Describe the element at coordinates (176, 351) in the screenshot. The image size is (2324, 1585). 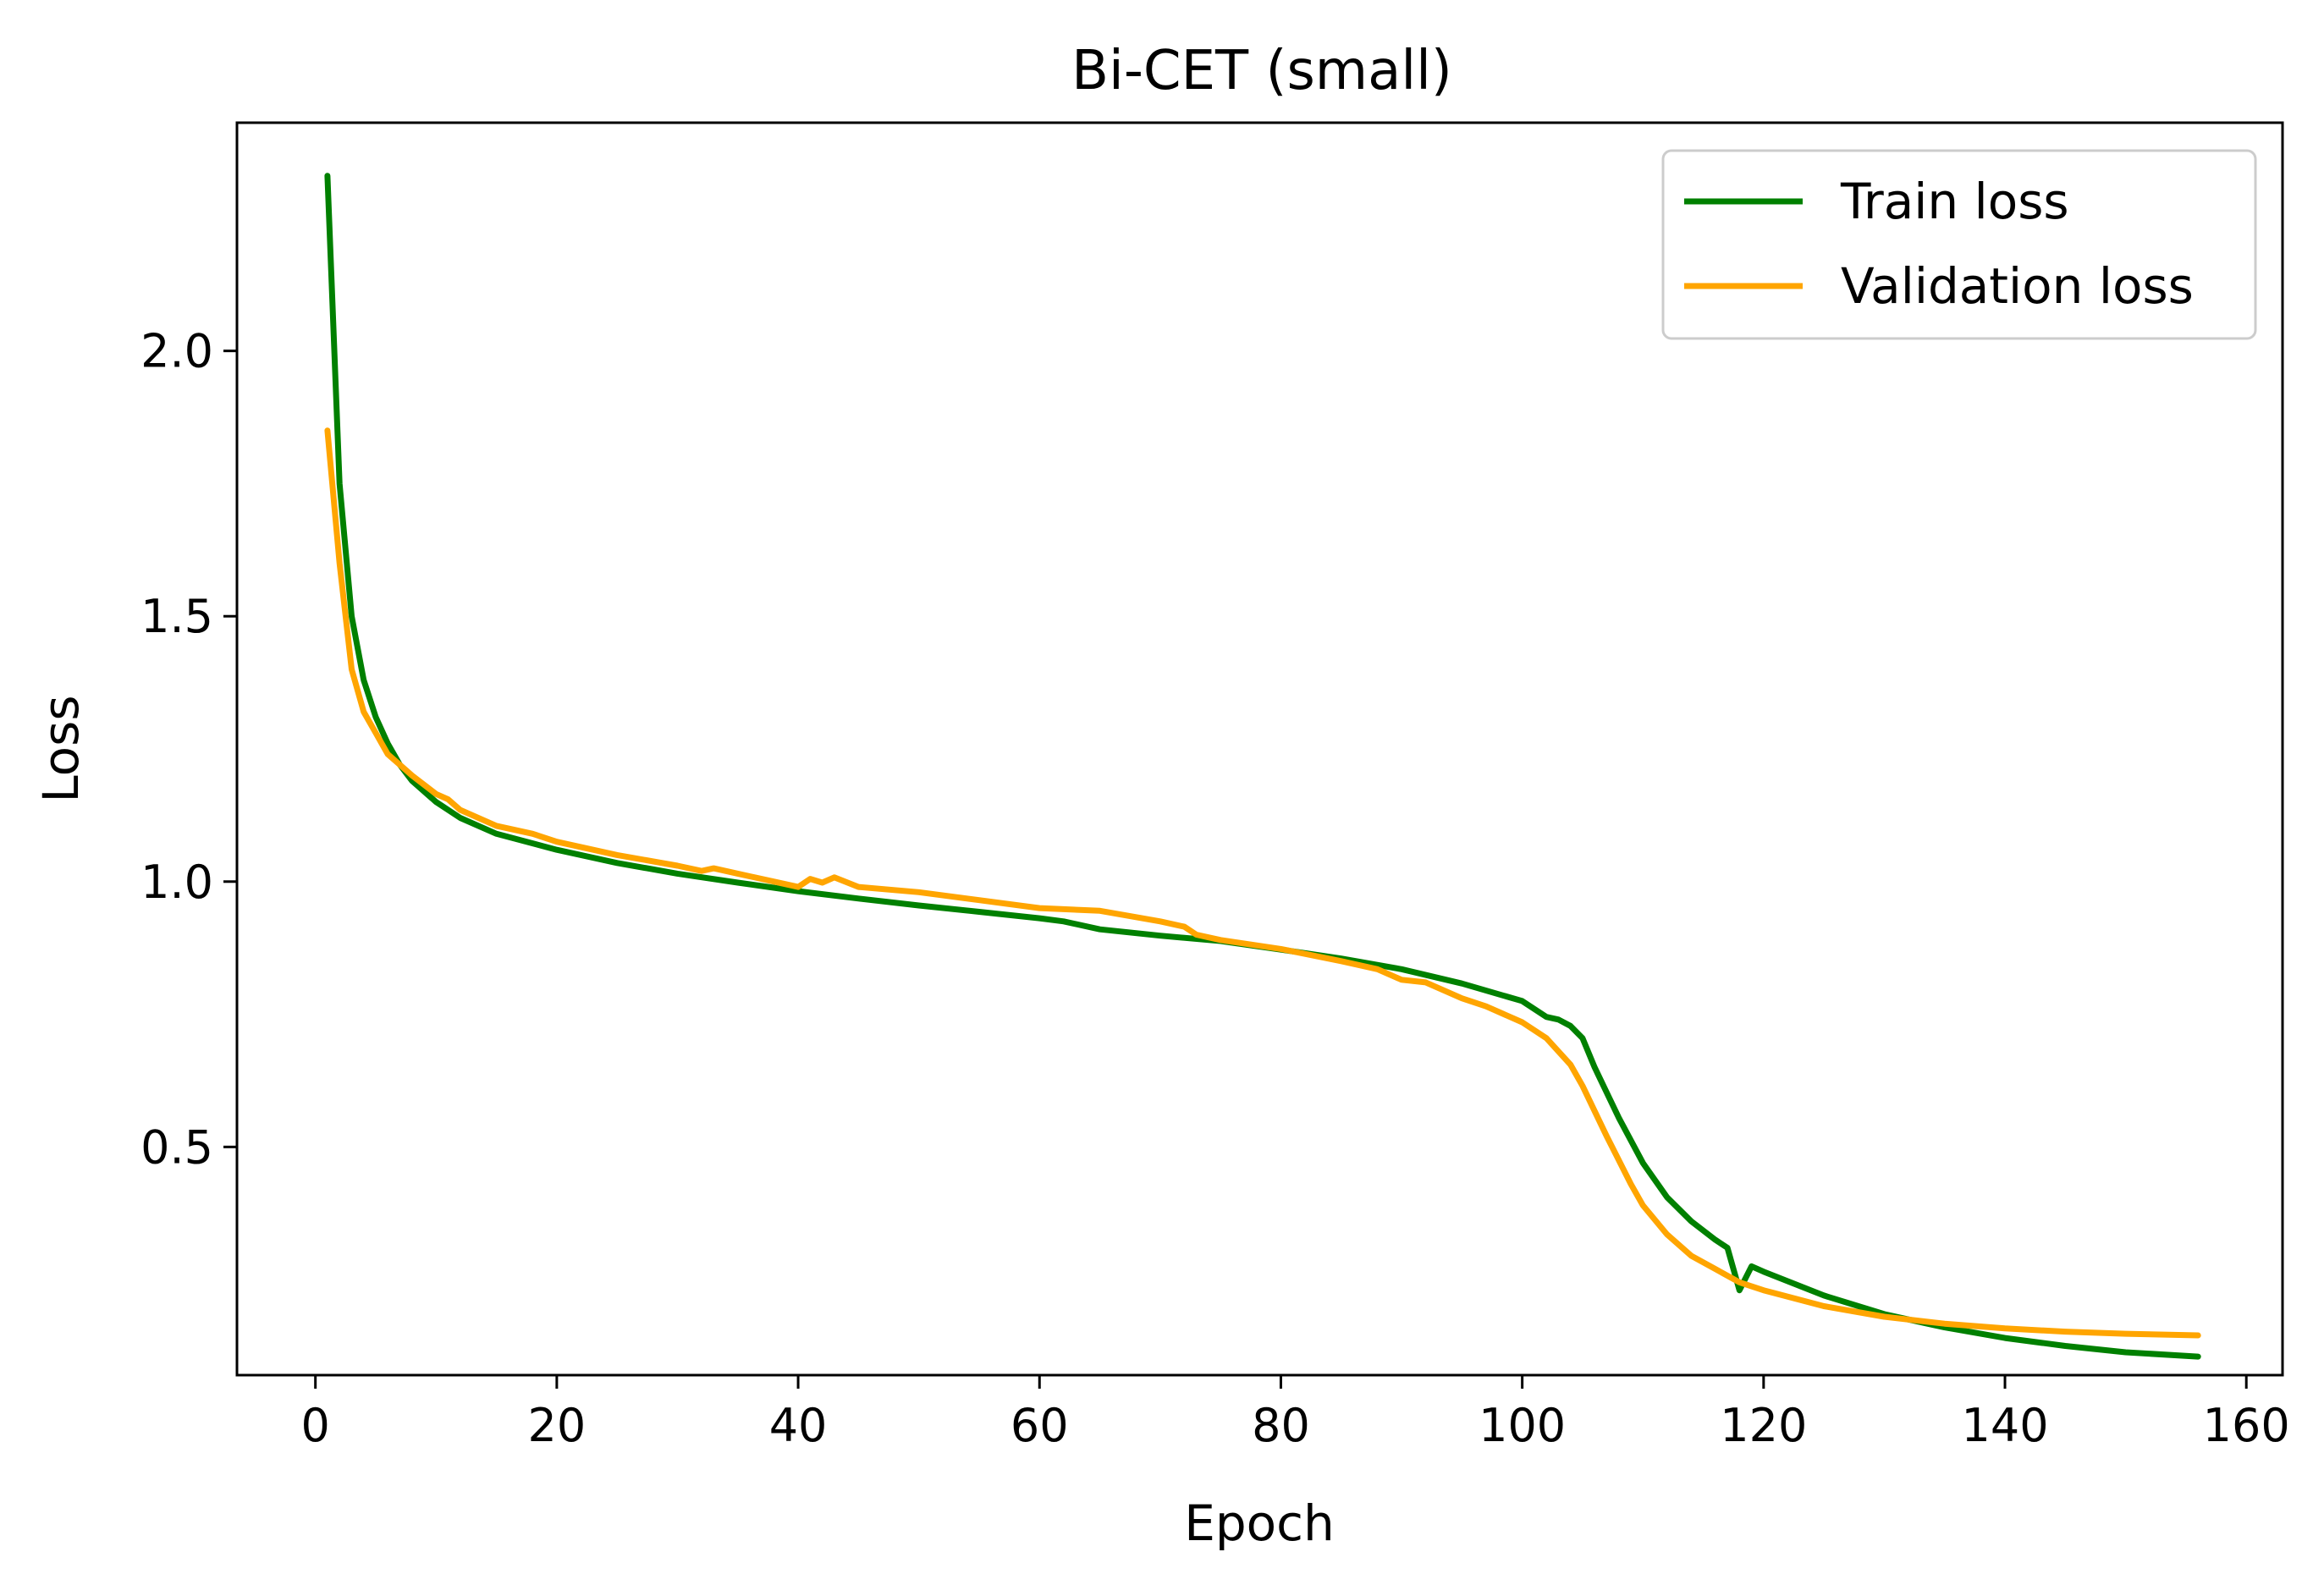
I see `y-tick-label: 2.0` at that location.